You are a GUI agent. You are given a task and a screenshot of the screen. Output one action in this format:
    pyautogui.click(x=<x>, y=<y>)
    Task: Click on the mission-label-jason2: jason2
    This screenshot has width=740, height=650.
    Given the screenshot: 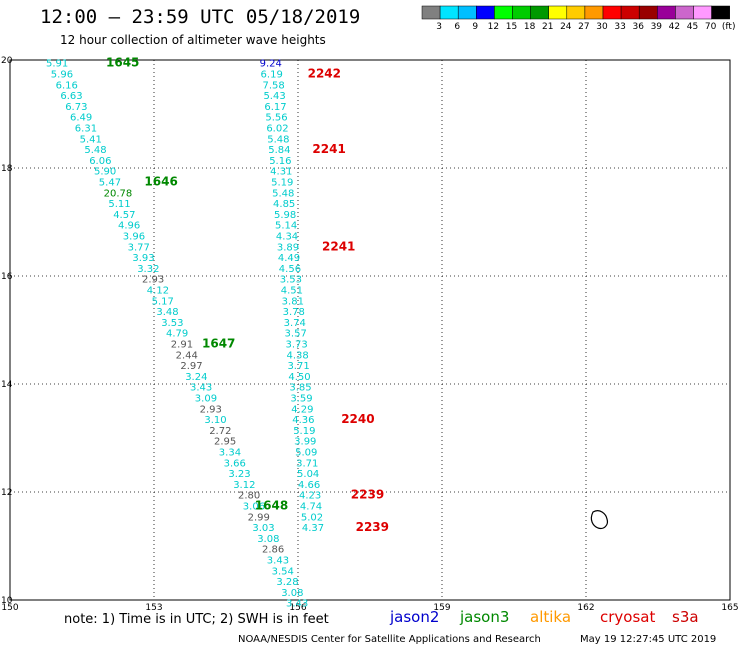 What is the action you would take?
    pyautogui.click(x=415, y=617)
    